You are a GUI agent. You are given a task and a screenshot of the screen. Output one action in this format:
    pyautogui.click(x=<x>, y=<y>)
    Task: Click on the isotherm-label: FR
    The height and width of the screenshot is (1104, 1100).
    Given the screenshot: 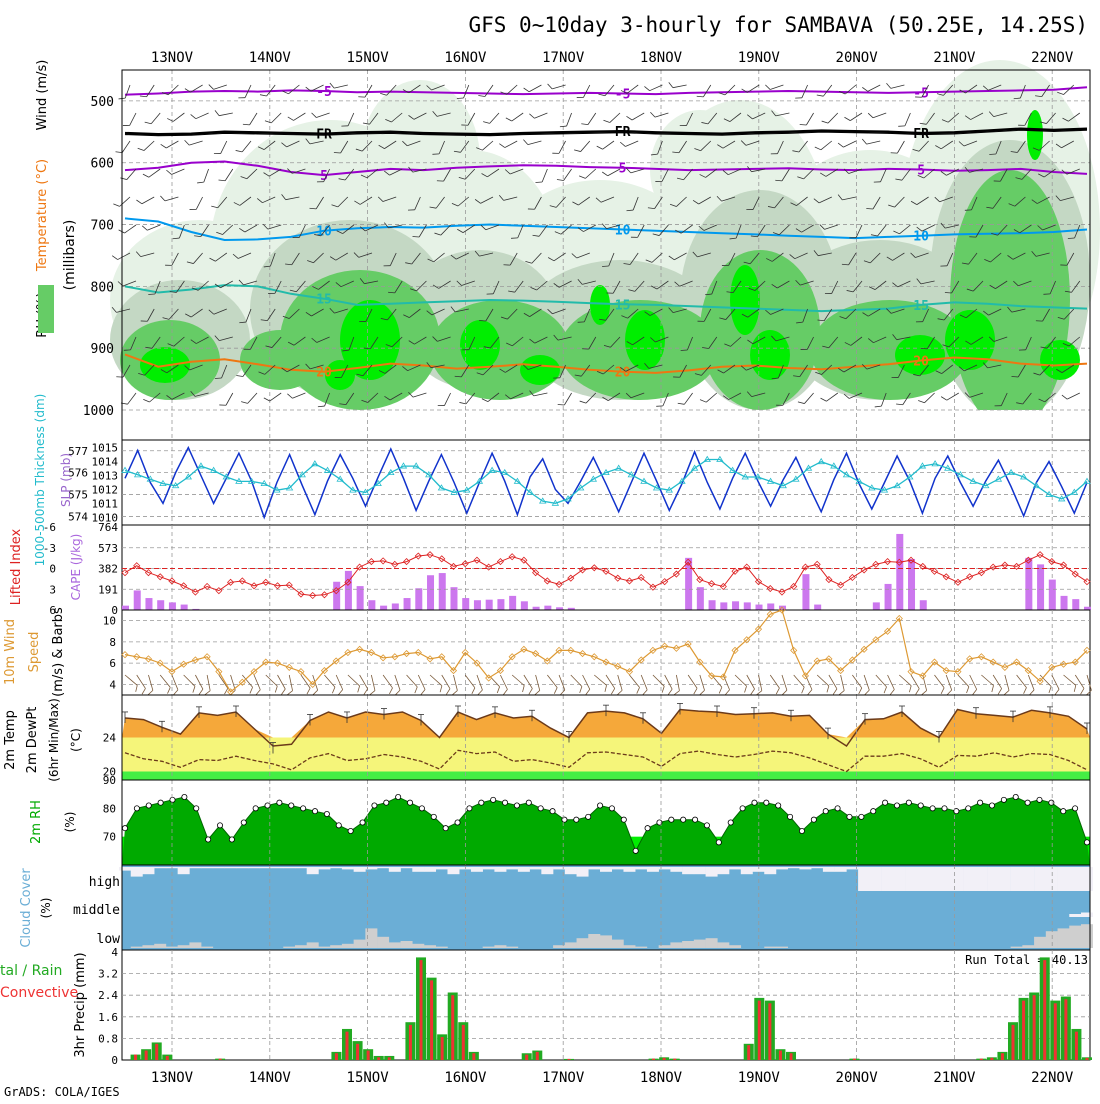 What is the action you would take?
    pyautogui.click(x=324, y=135)
    